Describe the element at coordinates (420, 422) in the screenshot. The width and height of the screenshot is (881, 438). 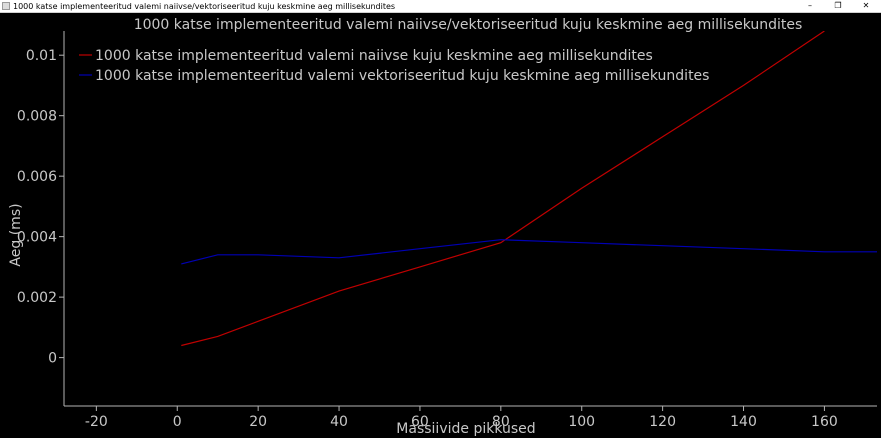
I see `x-tick-label: 60` at that location.